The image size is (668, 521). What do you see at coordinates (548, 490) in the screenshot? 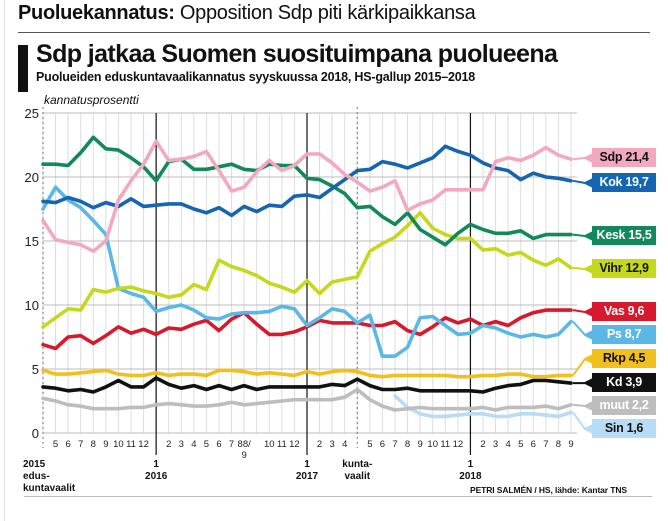
I see `source-credit: PETRI SALMÉN / HS, lähde: Kantar TNS` at bounding box center [548, 490].